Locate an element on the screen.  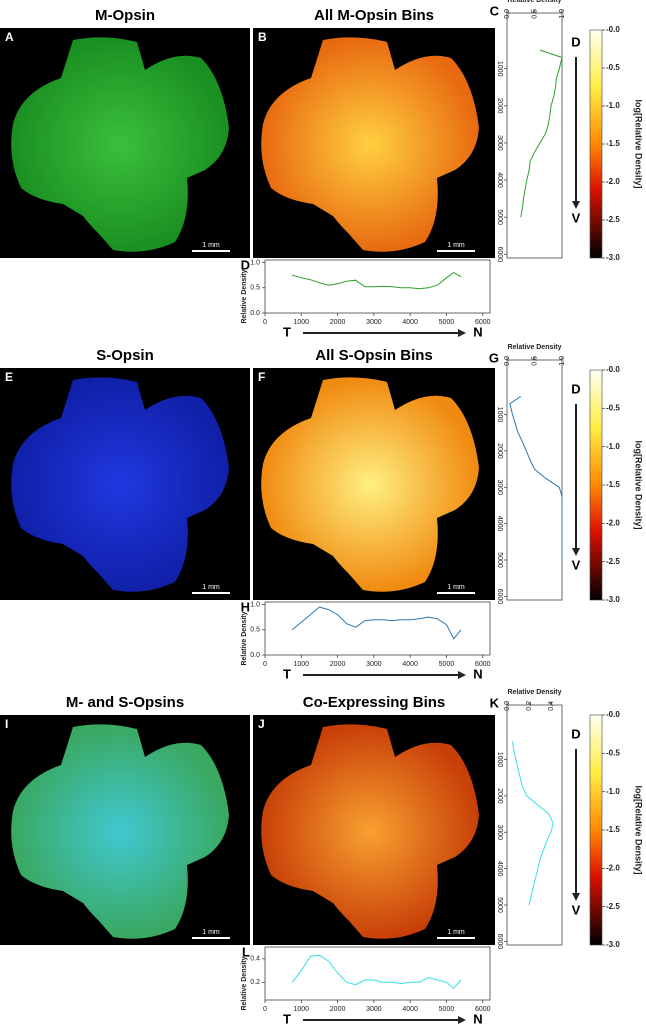
panel-letter: D is located at coordinates (245, 264).